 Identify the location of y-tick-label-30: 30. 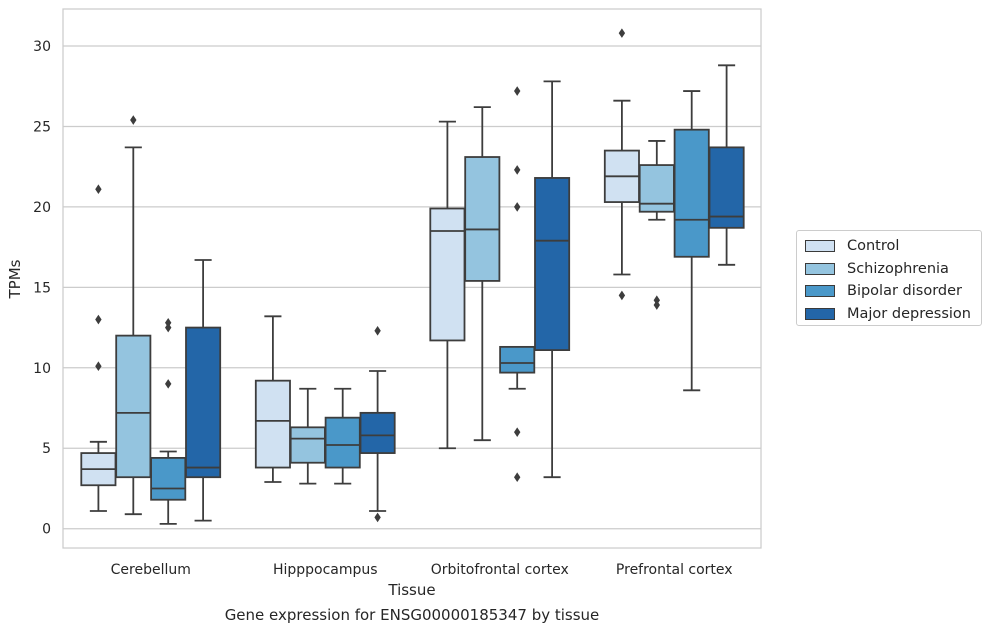
(42, 47).